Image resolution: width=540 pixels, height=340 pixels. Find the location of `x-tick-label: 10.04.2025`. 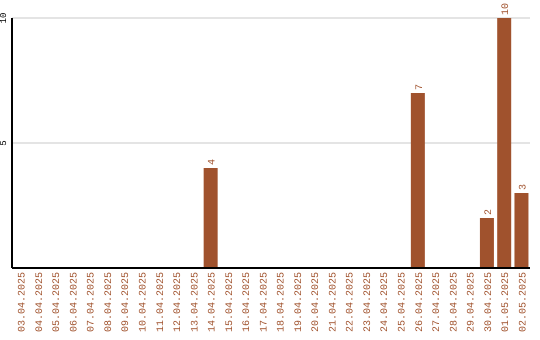

x-tick-label: 10.04.2025 is located at coordinates (144, 302).